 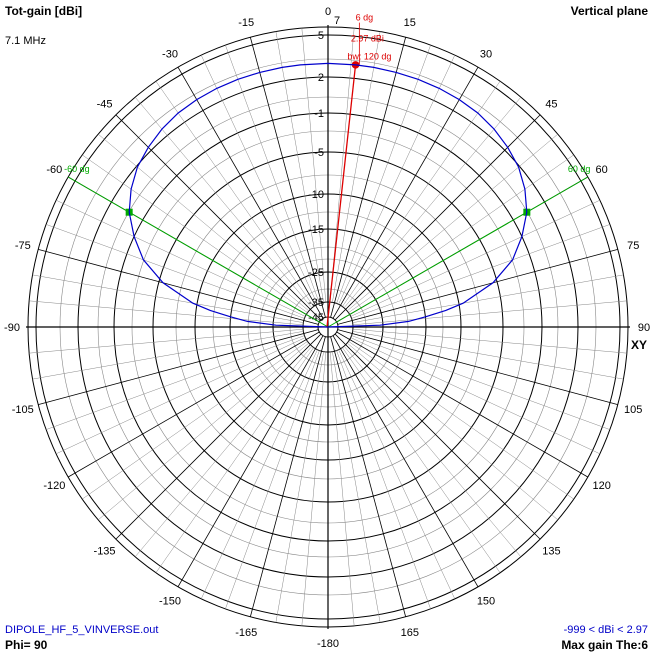 I want to click on radial-tick-label: -15, so click(x=316, y=230).